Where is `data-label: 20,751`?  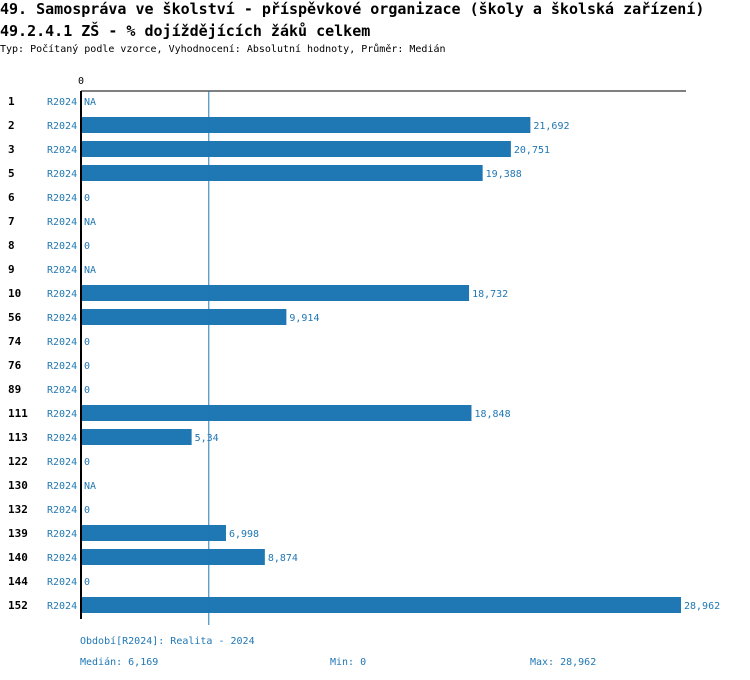
data-label: 20,751 is located at coordinates (532, 150).